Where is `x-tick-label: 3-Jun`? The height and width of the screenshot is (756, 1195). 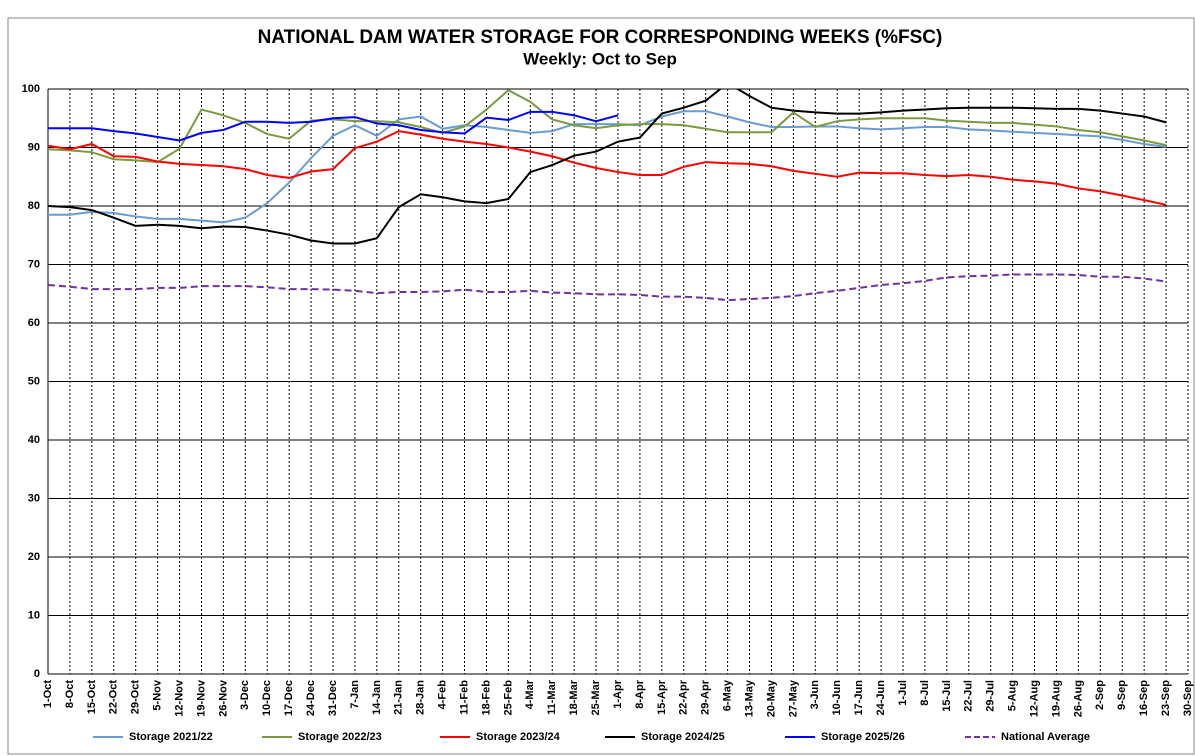
x-tick-label: 3-Jun is located at coordinates (815, 695).